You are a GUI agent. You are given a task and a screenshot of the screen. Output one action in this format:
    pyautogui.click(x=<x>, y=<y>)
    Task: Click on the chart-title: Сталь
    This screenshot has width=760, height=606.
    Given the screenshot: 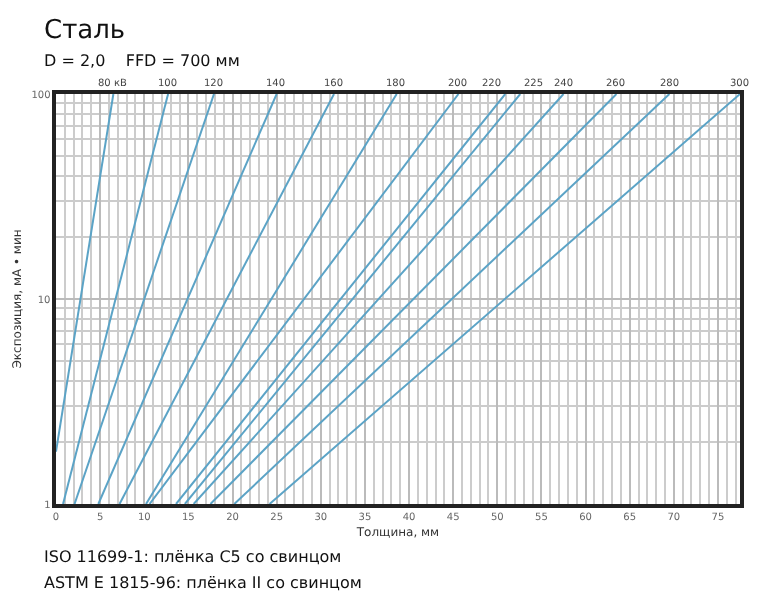 What is the action you would take?
    pyautogui.click(x=85, y=31)
    